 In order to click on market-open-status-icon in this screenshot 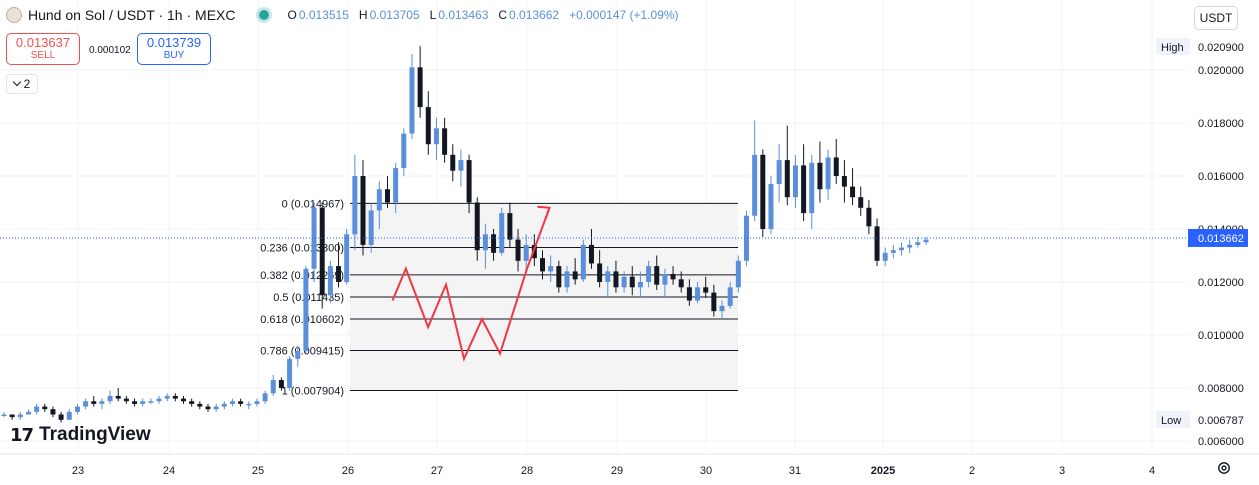, I will do `click(264, 15)`.